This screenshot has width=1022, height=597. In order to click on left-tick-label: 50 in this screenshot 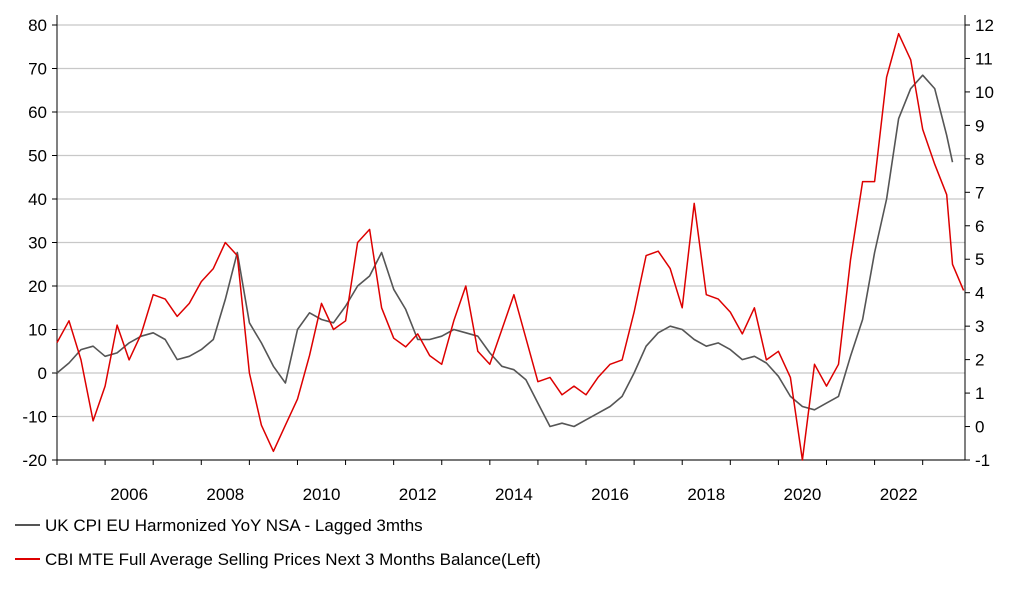, I will do `click(37, 156)`.